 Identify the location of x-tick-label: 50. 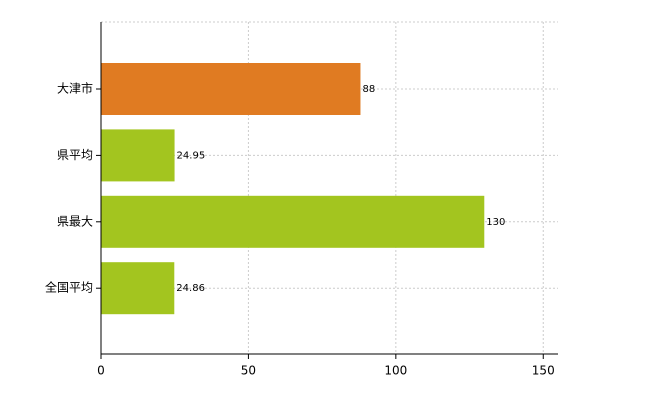
(248, 371).